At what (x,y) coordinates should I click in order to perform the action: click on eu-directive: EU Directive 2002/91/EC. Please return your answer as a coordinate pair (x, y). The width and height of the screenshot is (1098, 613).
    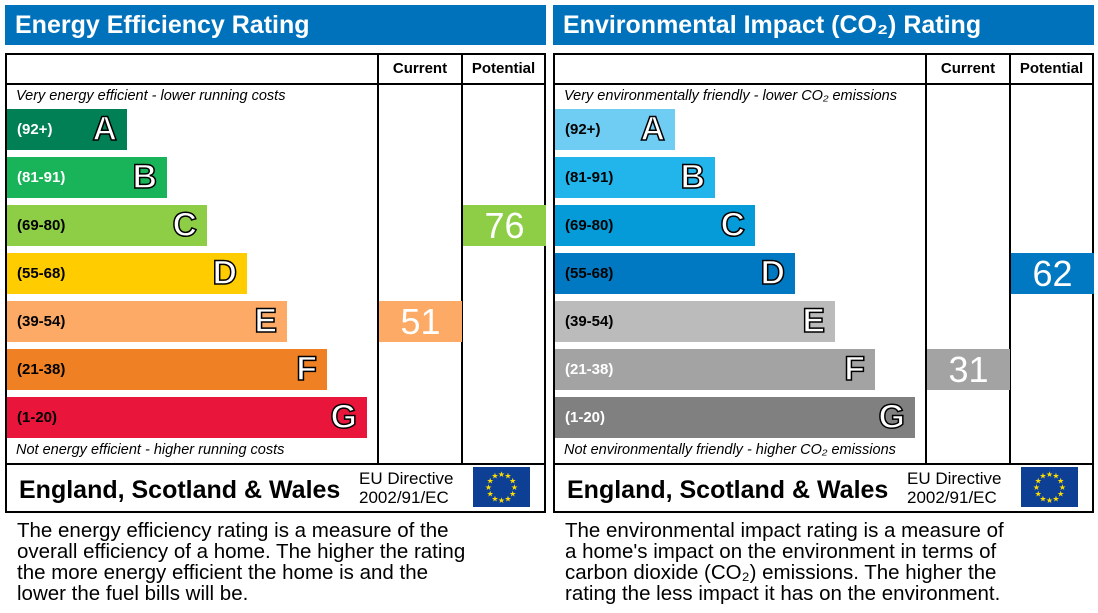
    Looking at the image, I should click on (954, 488).